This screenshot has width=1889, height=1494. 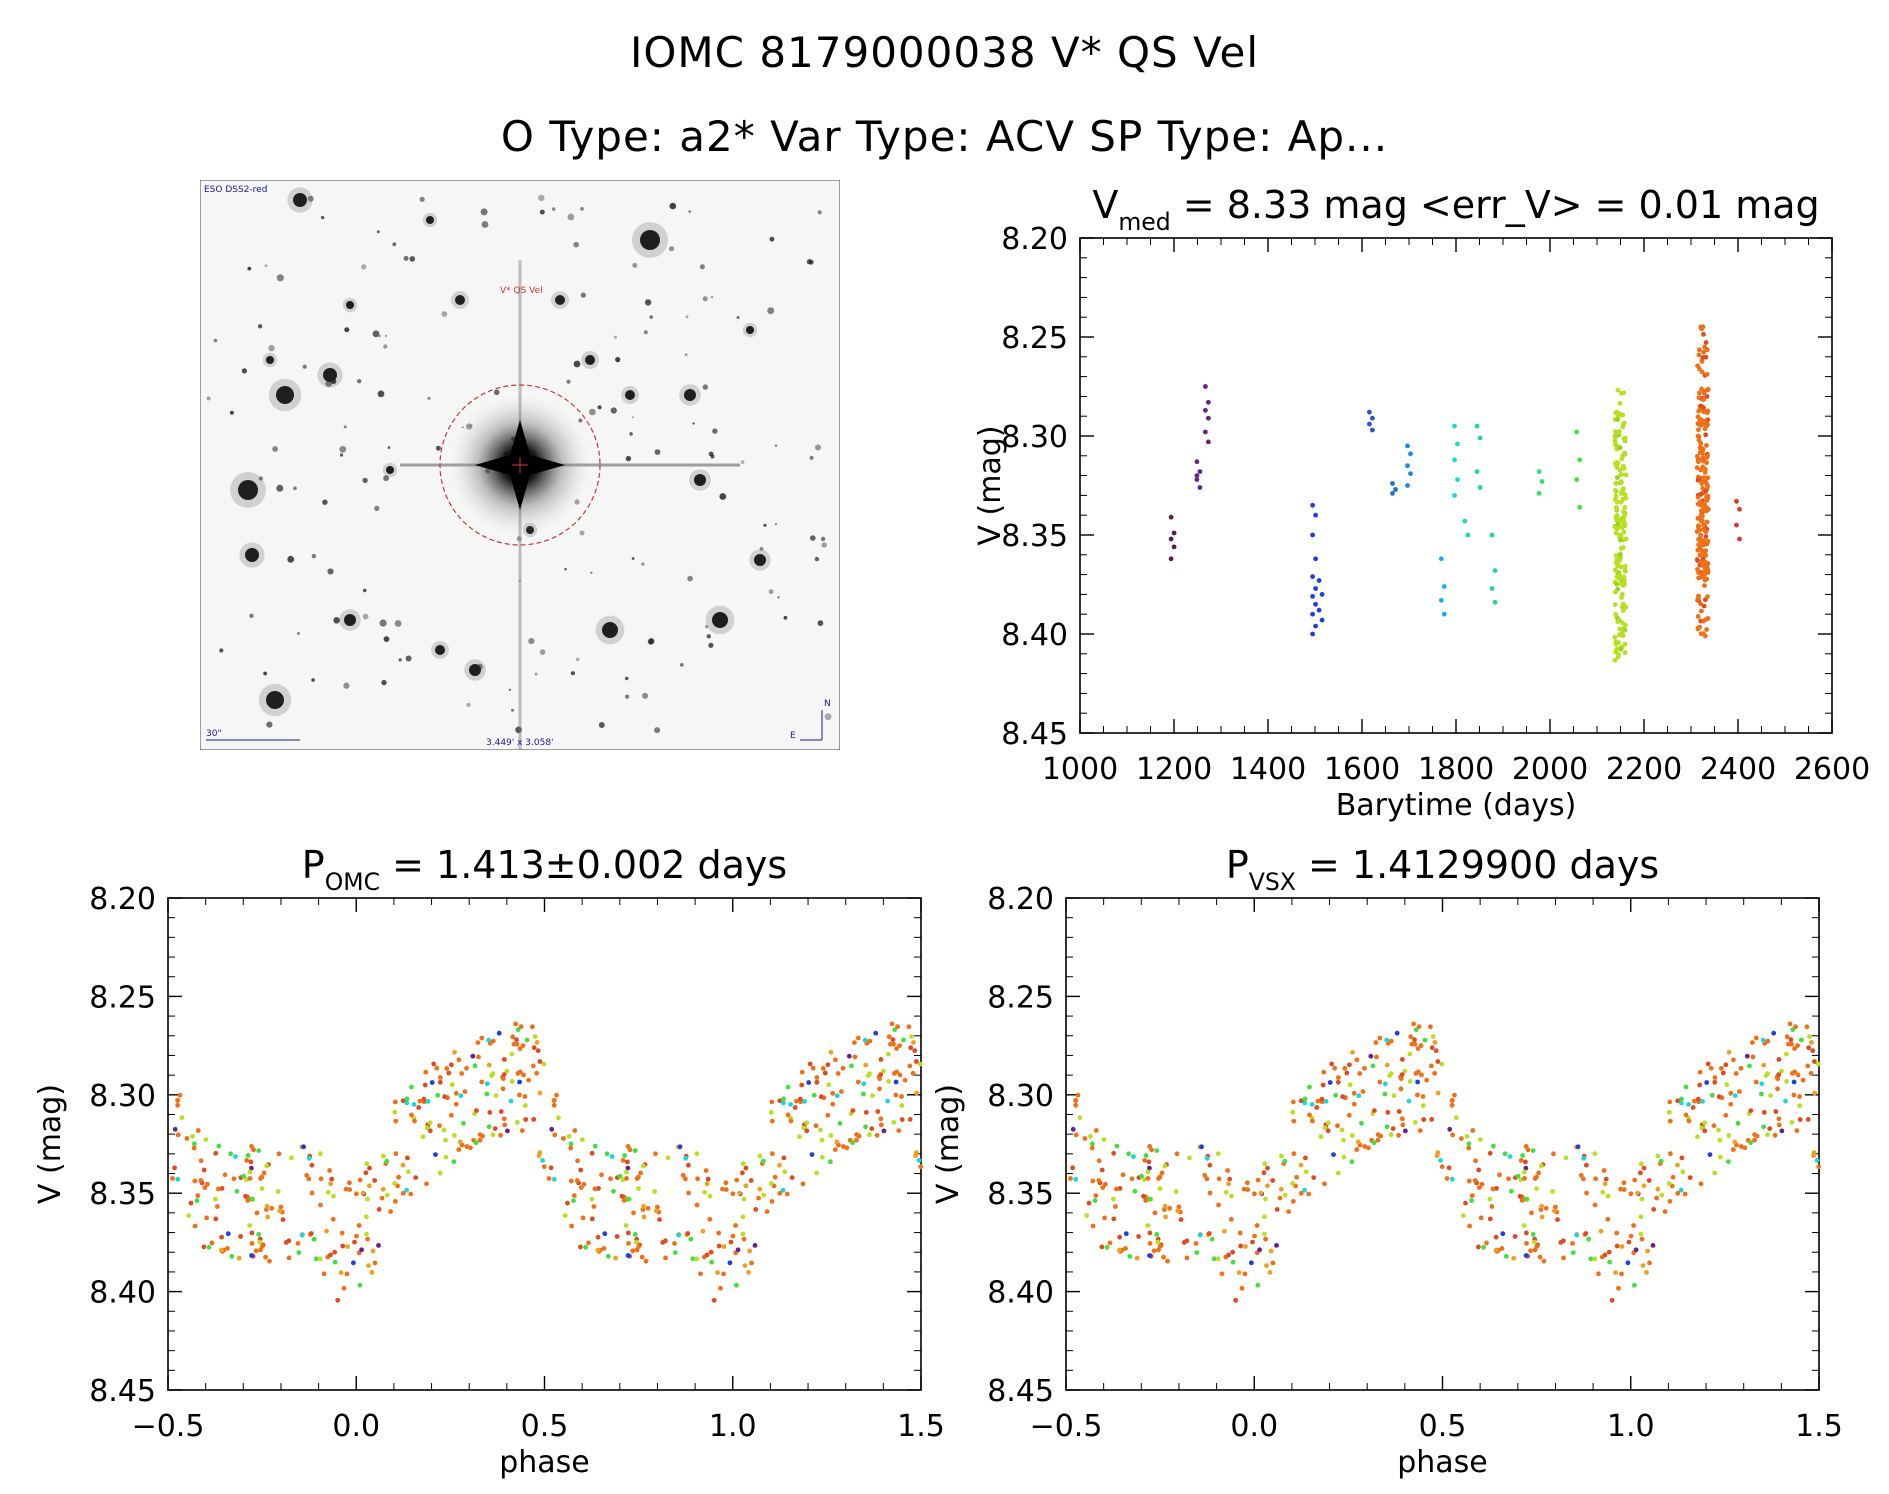 I want to click on x-axis-label: phase, so click(x=544, y=1462).